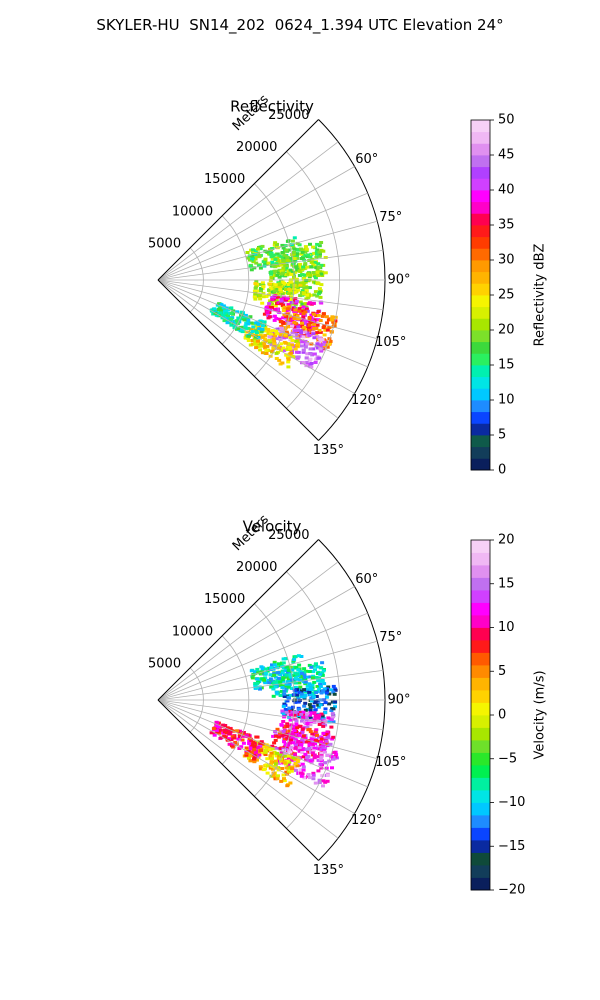 This screenshot has height=1000, width=600. Describe the element at coordinates (502, 715) in the screenshot. I see `colorbar-tick-label: 0` at that location.